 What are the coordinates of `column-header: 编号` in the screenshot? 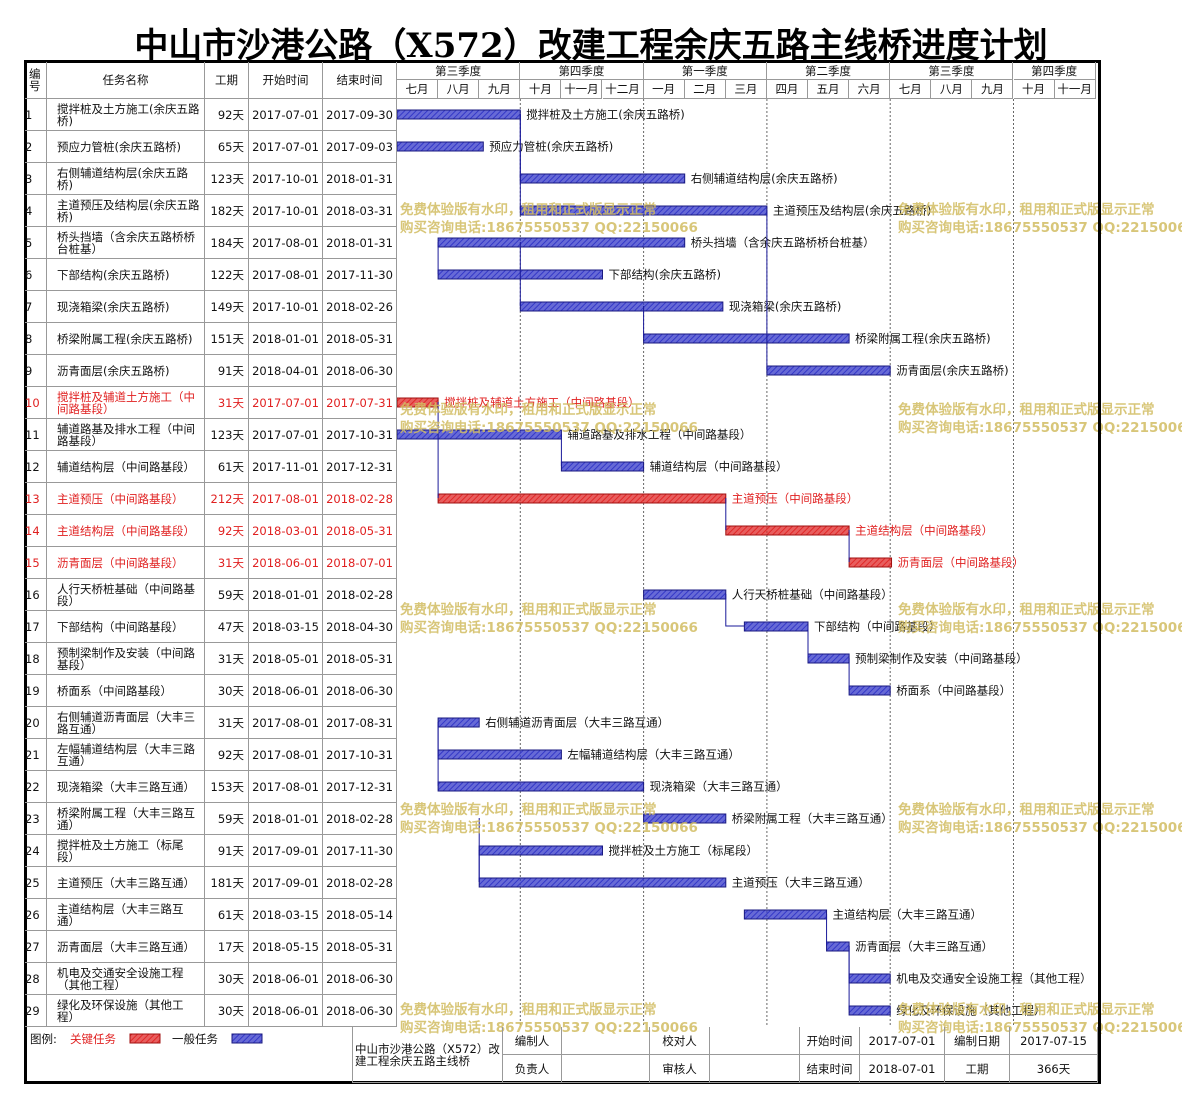 It's located at (36, 80).